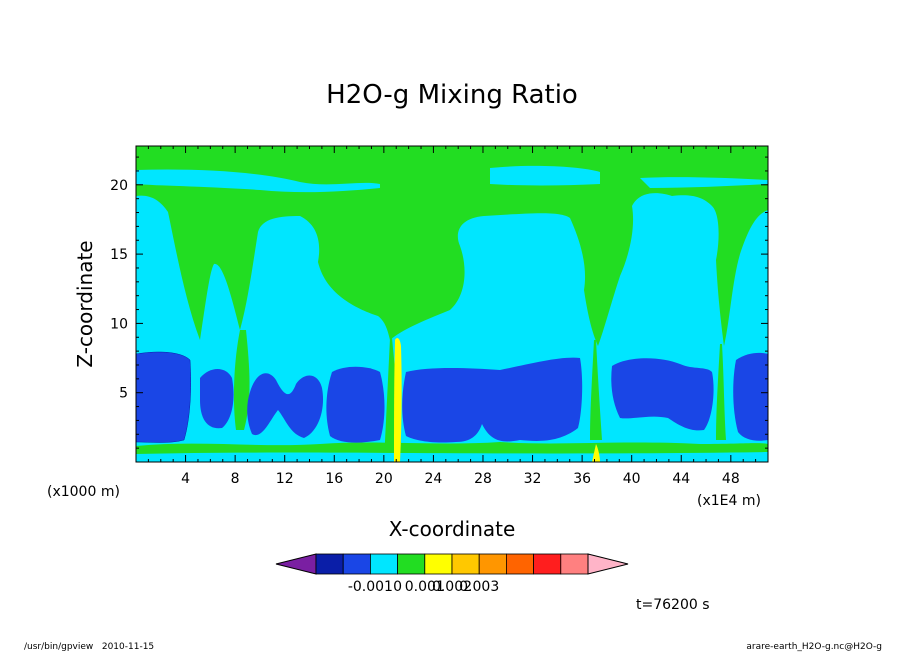 The image size is (904, 654). What do you see at coordinates (452, 457) in the screenshot?
I see `contour-cyan-bottom` at bounding box center [452, 457].